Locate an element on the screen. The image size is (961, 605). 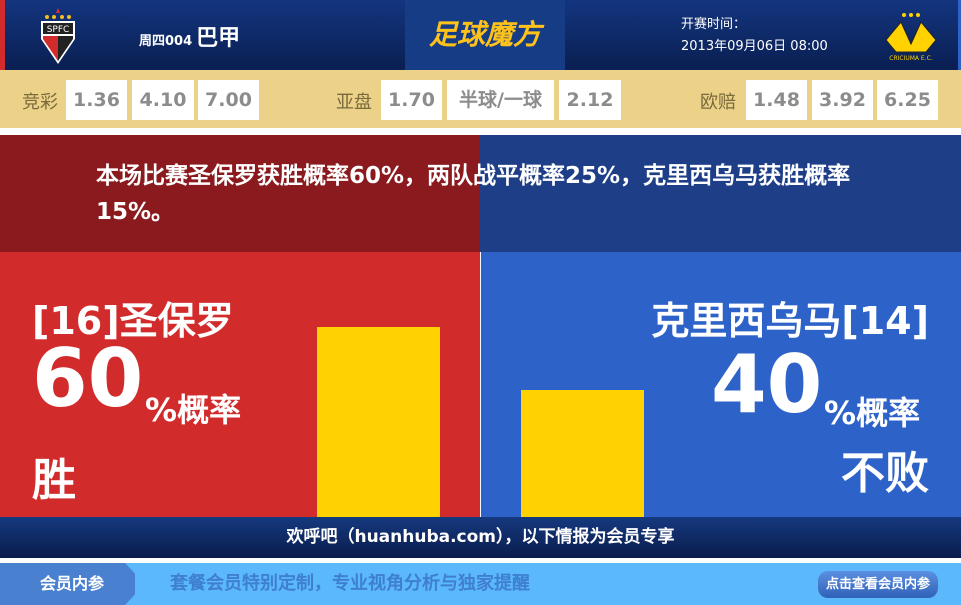
view-member-info-button: 点击查看会员内参 is located at coordinates (878, 584).